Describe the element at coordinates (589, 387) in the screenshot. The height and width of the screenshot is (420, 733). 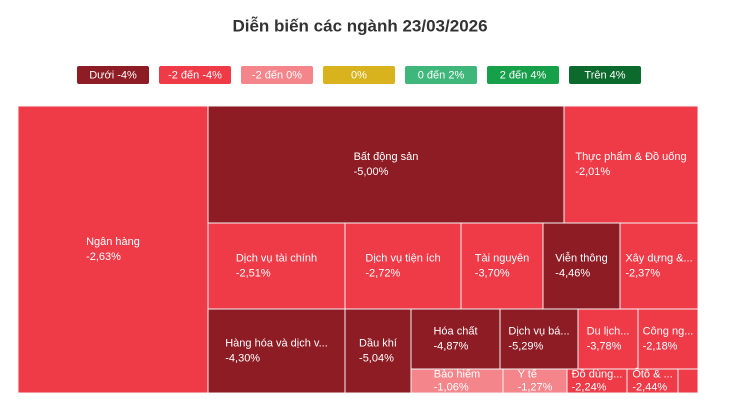
I see `tile-value: -2,24%` at that location.